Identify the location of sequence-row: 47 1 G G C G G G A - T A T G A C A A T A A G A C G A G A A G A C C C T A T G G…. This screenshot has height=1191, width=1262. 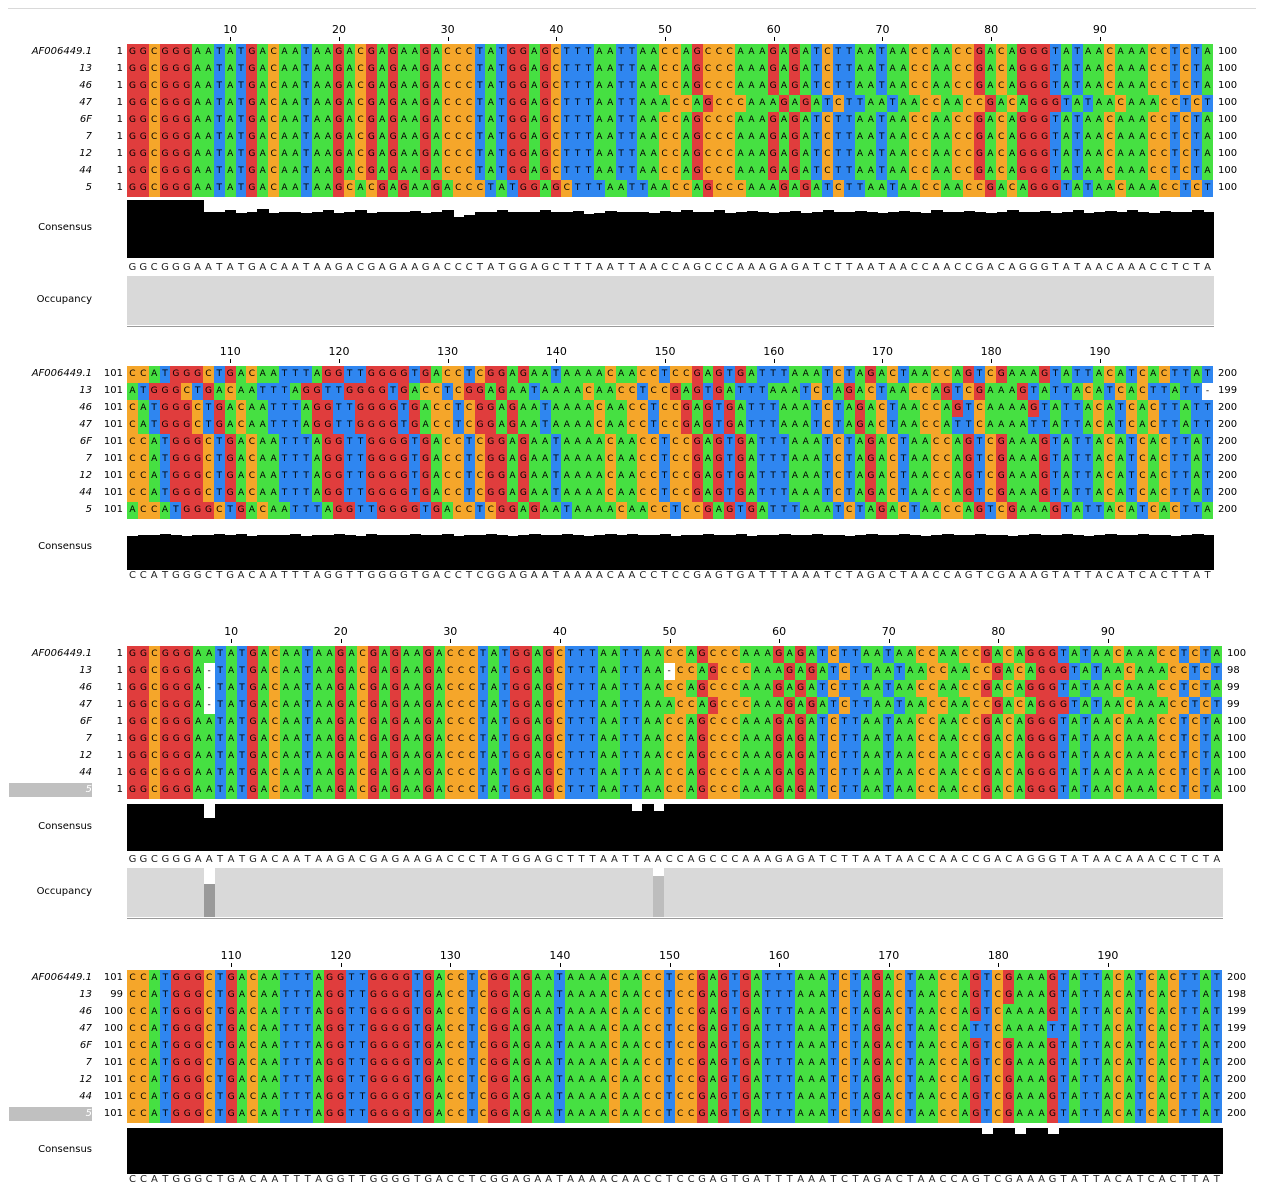
(631, 705).